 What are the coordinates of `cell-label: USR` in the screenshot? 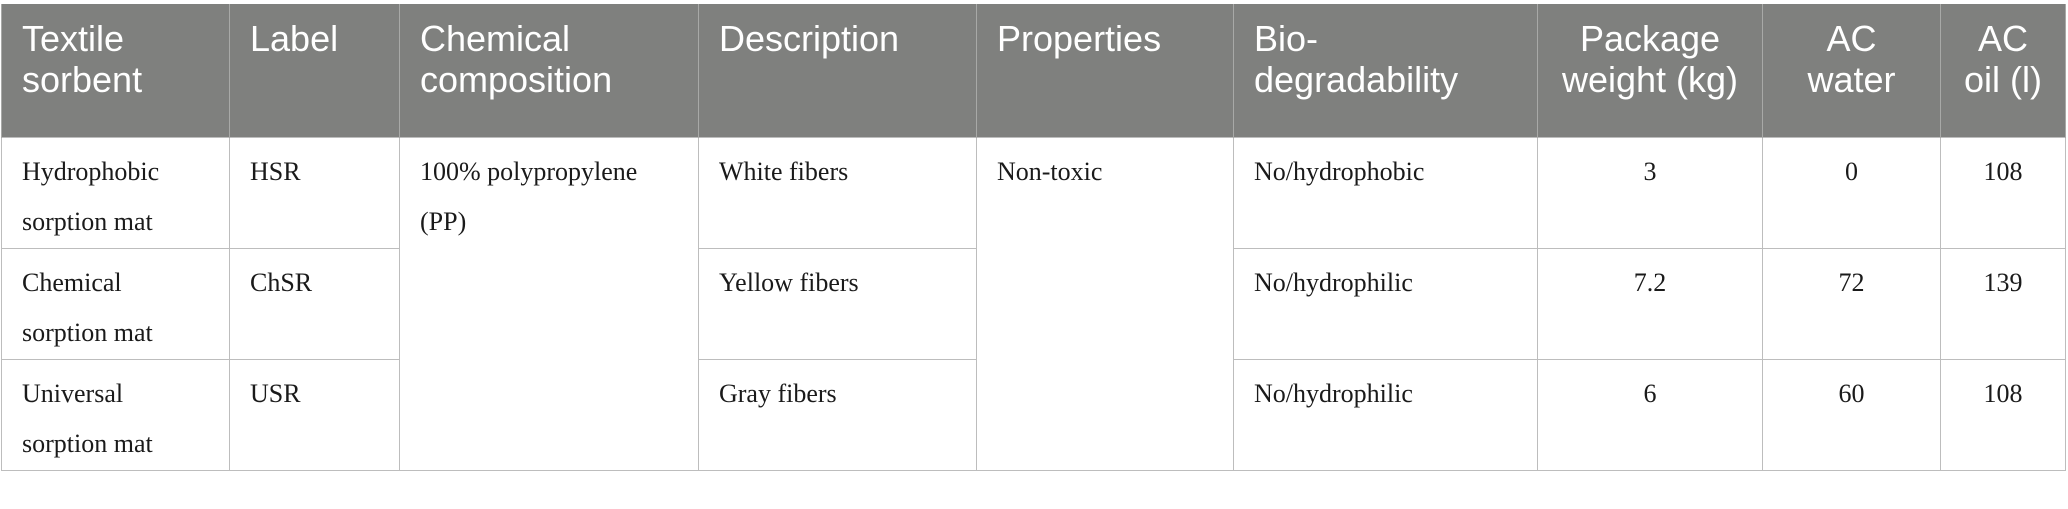 It's located at (314, 414).